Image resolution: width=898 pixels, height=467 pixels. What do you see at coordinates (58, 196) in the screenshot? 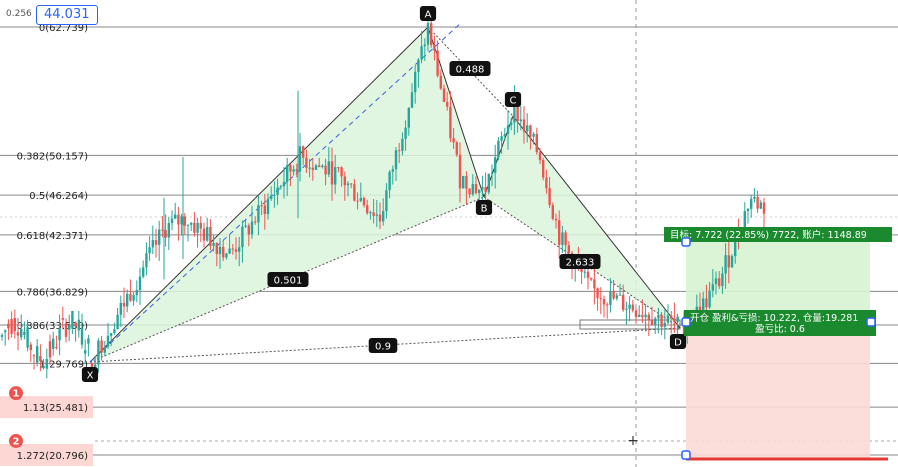
I see `fib-label-0.5: 0.5(46.264)` at bounding box center [58, 196].